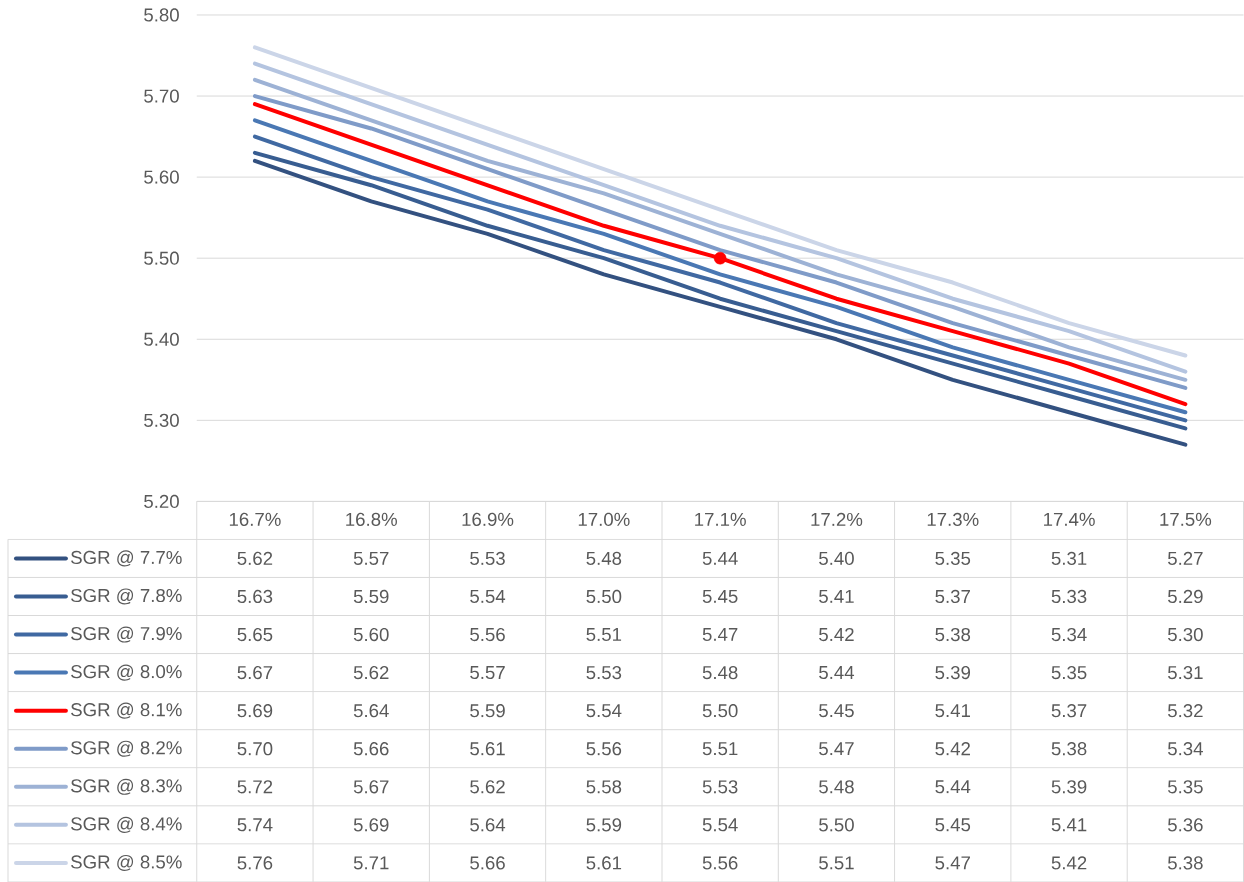  What do you see at coordinates (161, 339) in the screenshot?
I see `y-tick-label: 5.40` at bounding box center [161, 339].